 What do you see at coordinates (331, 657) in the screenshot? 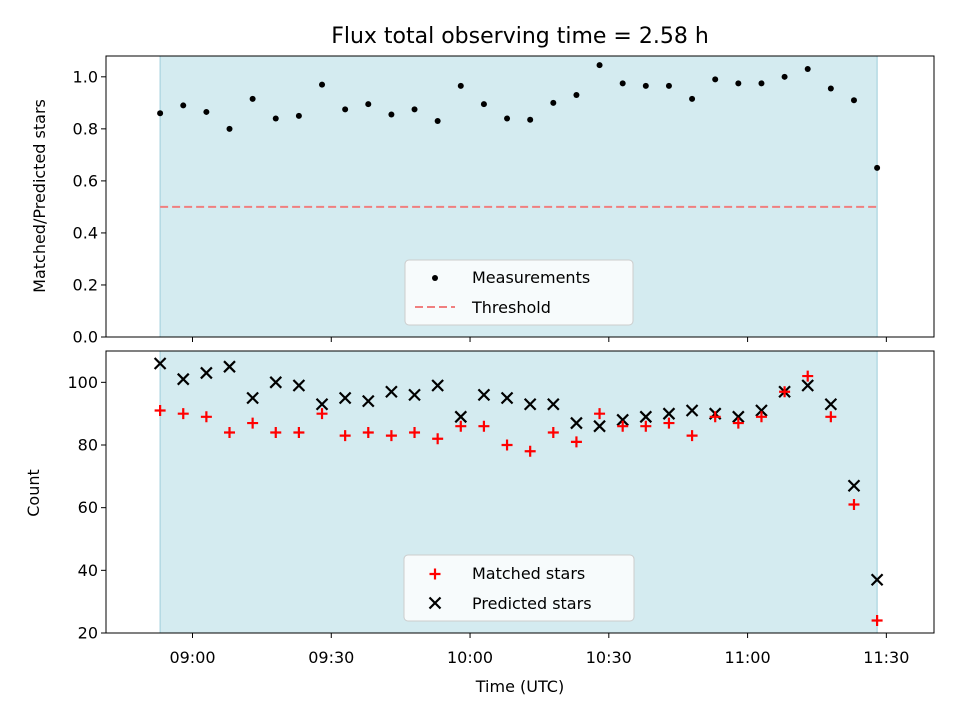
I see `xtick-label: 09:30` at bounding box center [331, 657].